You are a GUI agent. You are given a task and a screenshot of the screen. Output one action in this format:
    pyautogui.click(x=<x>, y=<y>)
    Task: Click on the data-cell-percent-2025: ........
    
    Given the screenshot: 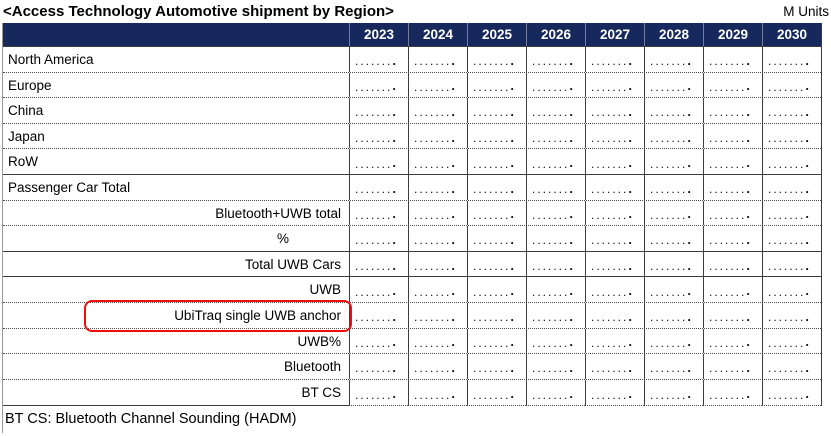 What is the action you would take?
    pyautogui.click(x=496, y=238)
    